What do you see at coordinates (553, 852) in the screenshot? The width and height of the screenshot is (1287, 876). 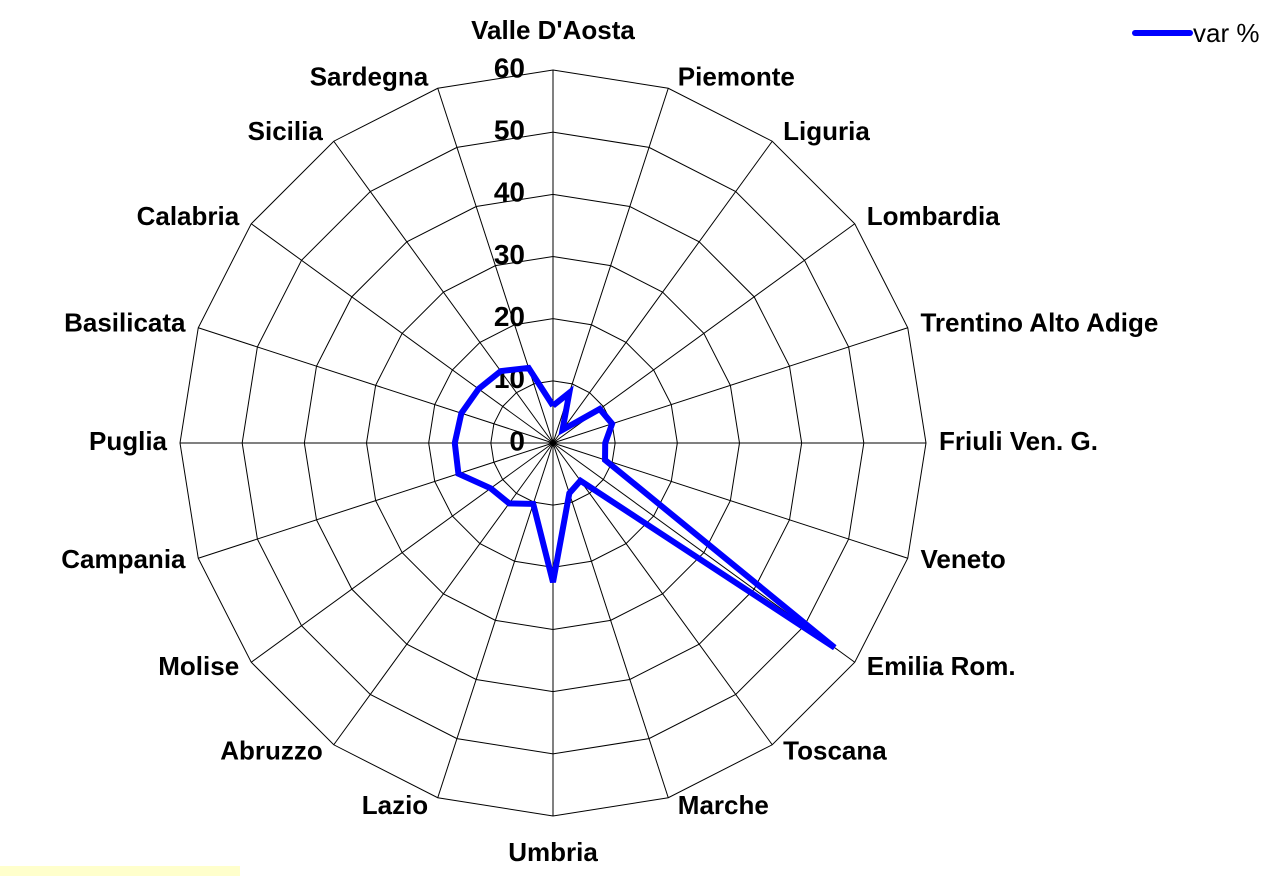 I see `category-label: Umbria` at bounding box center [553, 852].